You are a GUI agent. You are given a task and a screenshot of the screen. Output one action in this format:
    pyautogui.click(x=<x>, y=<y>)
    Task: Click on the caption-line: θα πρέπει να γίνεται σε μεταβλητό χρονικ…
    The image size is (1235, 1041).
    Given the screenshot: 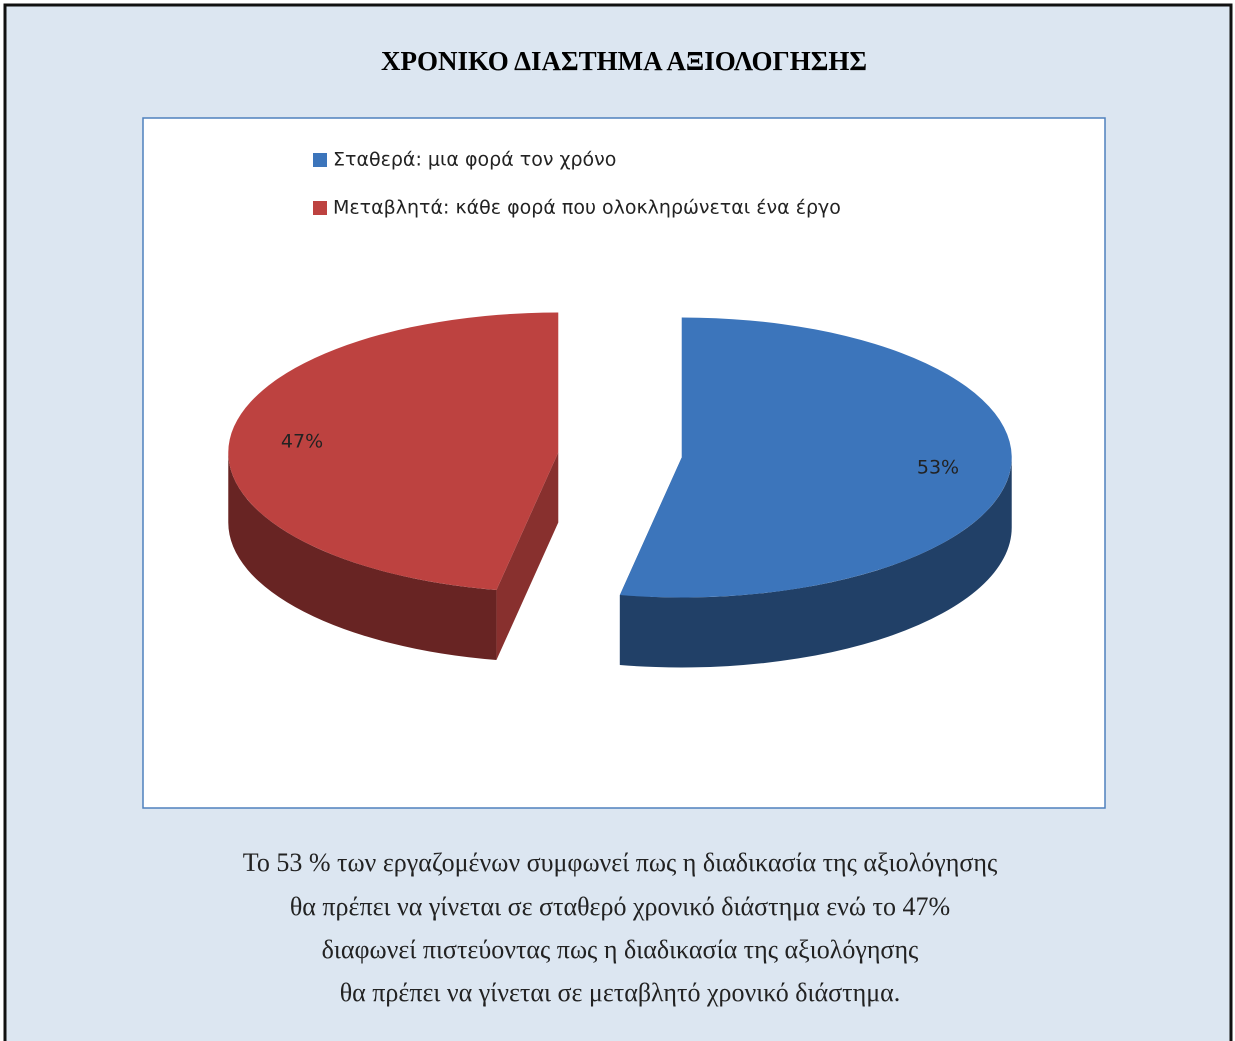 What is the action you would take?
    pyautogui.click(x=620, y=992)
    